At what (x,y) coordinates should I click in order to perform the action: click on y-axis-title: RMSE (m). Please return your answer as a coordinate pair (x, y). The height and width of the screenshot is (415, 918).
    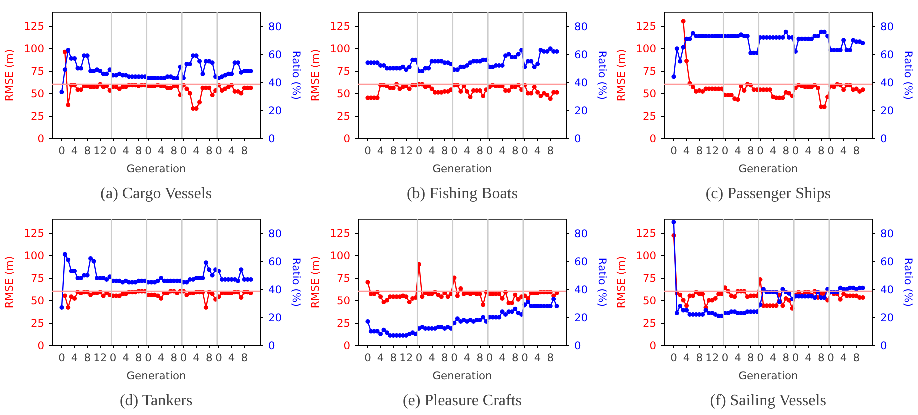
    Looking at the image, I should click on (621, 75).